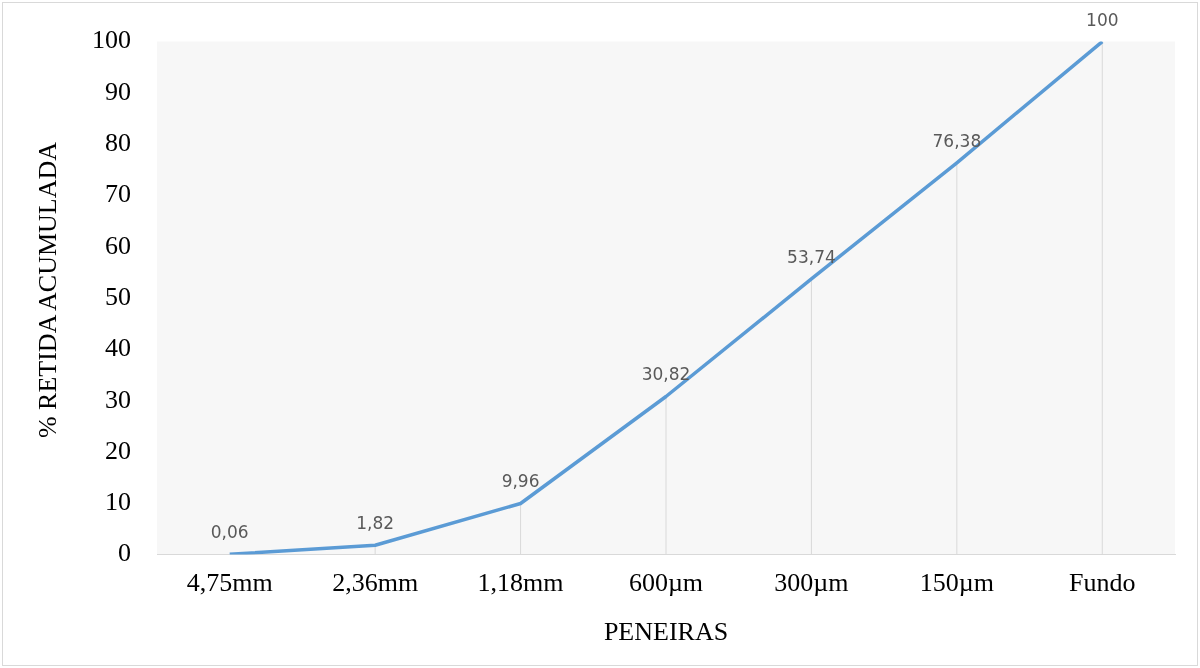 The image size is (1200, 668). What do you see at coordinates (956, 583) in the screenshot?
I see `x-tick-label: 150µm` at bounding box center [956, 583].